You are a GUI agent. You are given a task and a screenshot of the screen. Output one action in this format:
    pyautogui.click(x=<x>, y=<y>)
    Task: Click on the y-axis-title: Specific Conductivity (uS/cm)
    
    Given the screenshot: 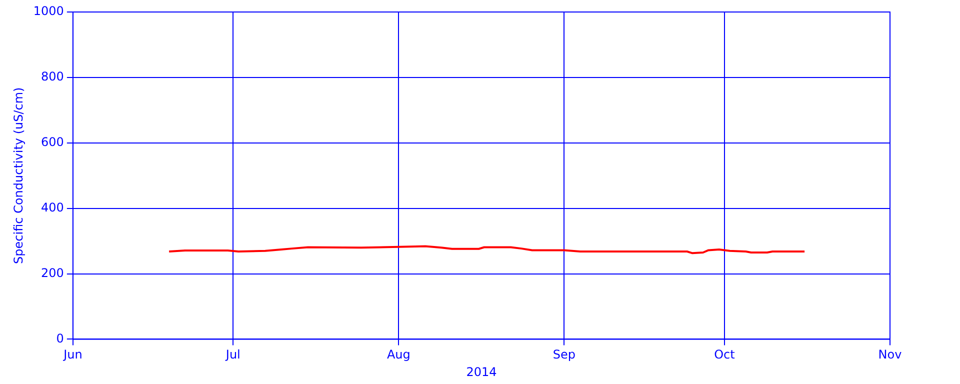 What is the action you would take?
    pyautogui.click(x=18, y=175)
    